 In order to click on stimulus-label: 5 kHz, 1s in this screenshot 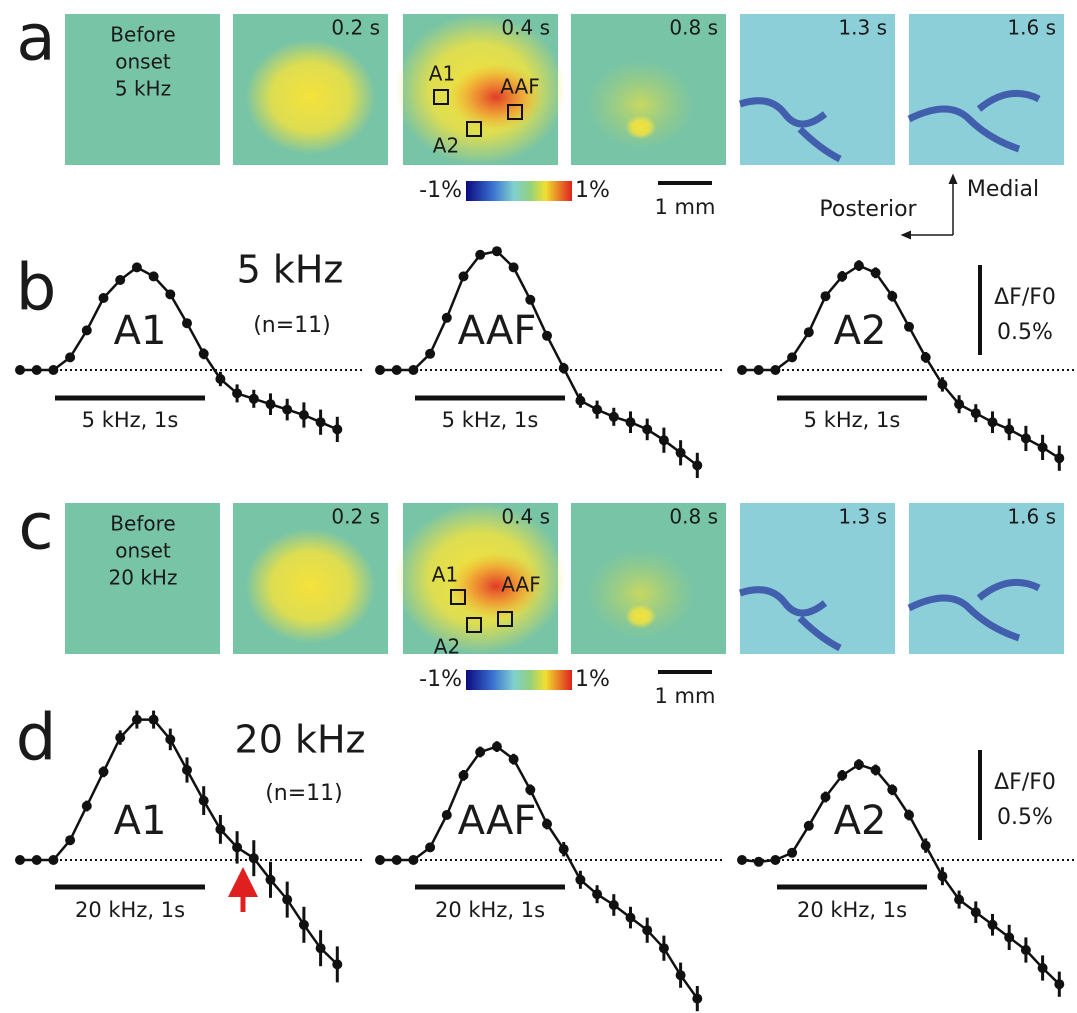, I will do `click(490, 420)`.